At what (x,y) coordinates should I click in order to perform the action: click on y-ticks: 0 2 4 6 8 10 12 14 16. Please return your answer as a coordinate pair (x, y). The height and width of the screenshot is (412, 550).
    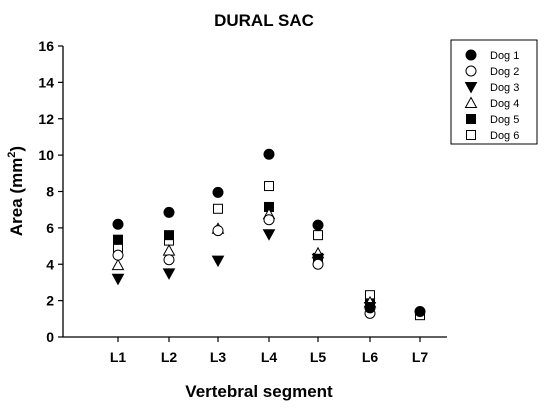
    Looking at the image, I should click on (50, 191).